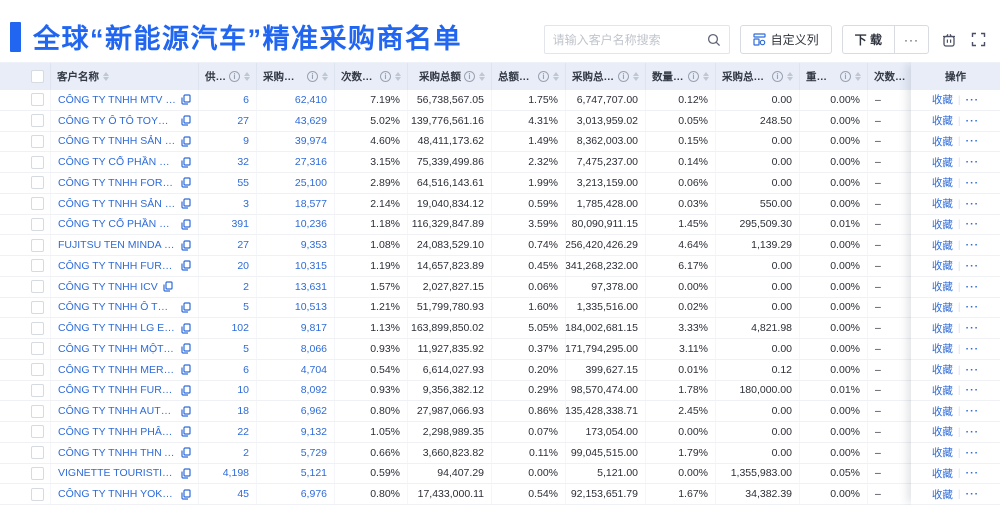 This screenshot has height=521, width=1000. What do you see at coordinates (296, 76) in the screenshot?
I see `col-header-times: 采购总次数i` at bounding box center [296, 76].